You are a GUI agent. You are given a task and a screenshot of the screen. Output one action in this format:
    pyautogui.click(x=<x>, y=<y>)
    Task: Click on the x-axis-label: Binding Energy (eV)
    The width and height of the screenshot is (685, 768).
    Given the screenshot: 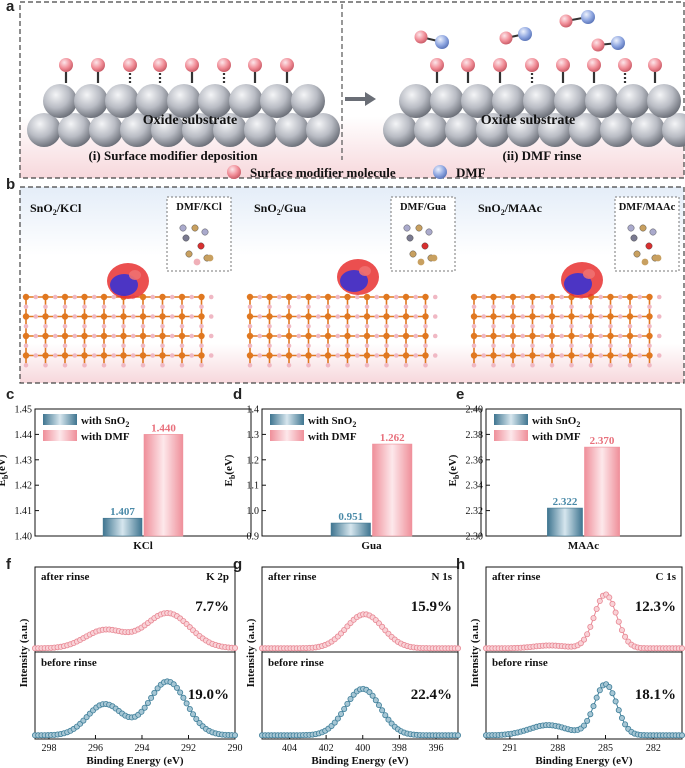 What is the action you would take?
    pyautogui.click(x=360, y=761)
    